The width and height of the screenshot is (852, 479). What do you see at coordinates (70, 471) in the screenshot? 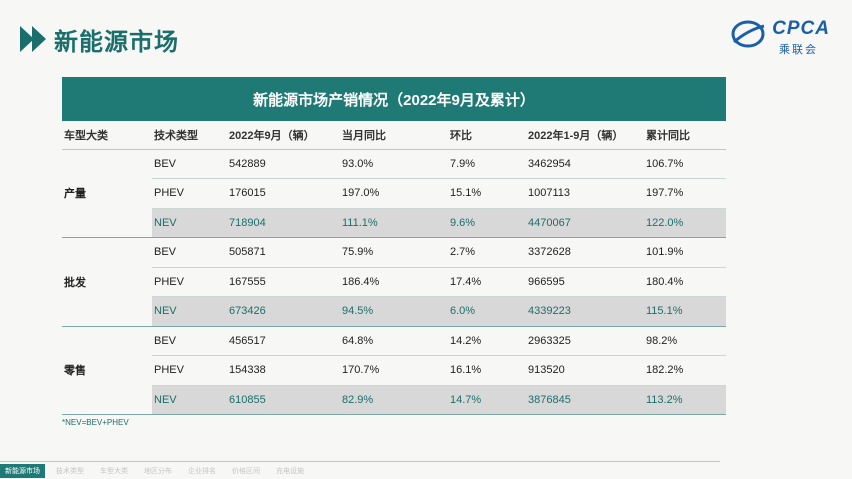
I see `nav-item-tech-type: 技术类型` at bounding box center [70, 471].